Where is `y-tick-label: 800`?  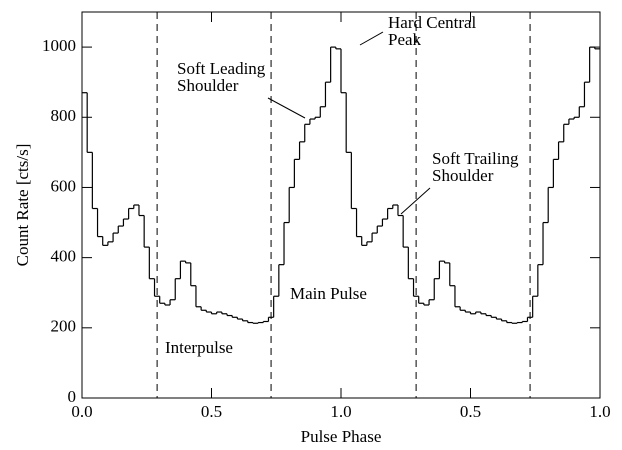
y-tick-label: 800 is located at coordinates (64, 115).